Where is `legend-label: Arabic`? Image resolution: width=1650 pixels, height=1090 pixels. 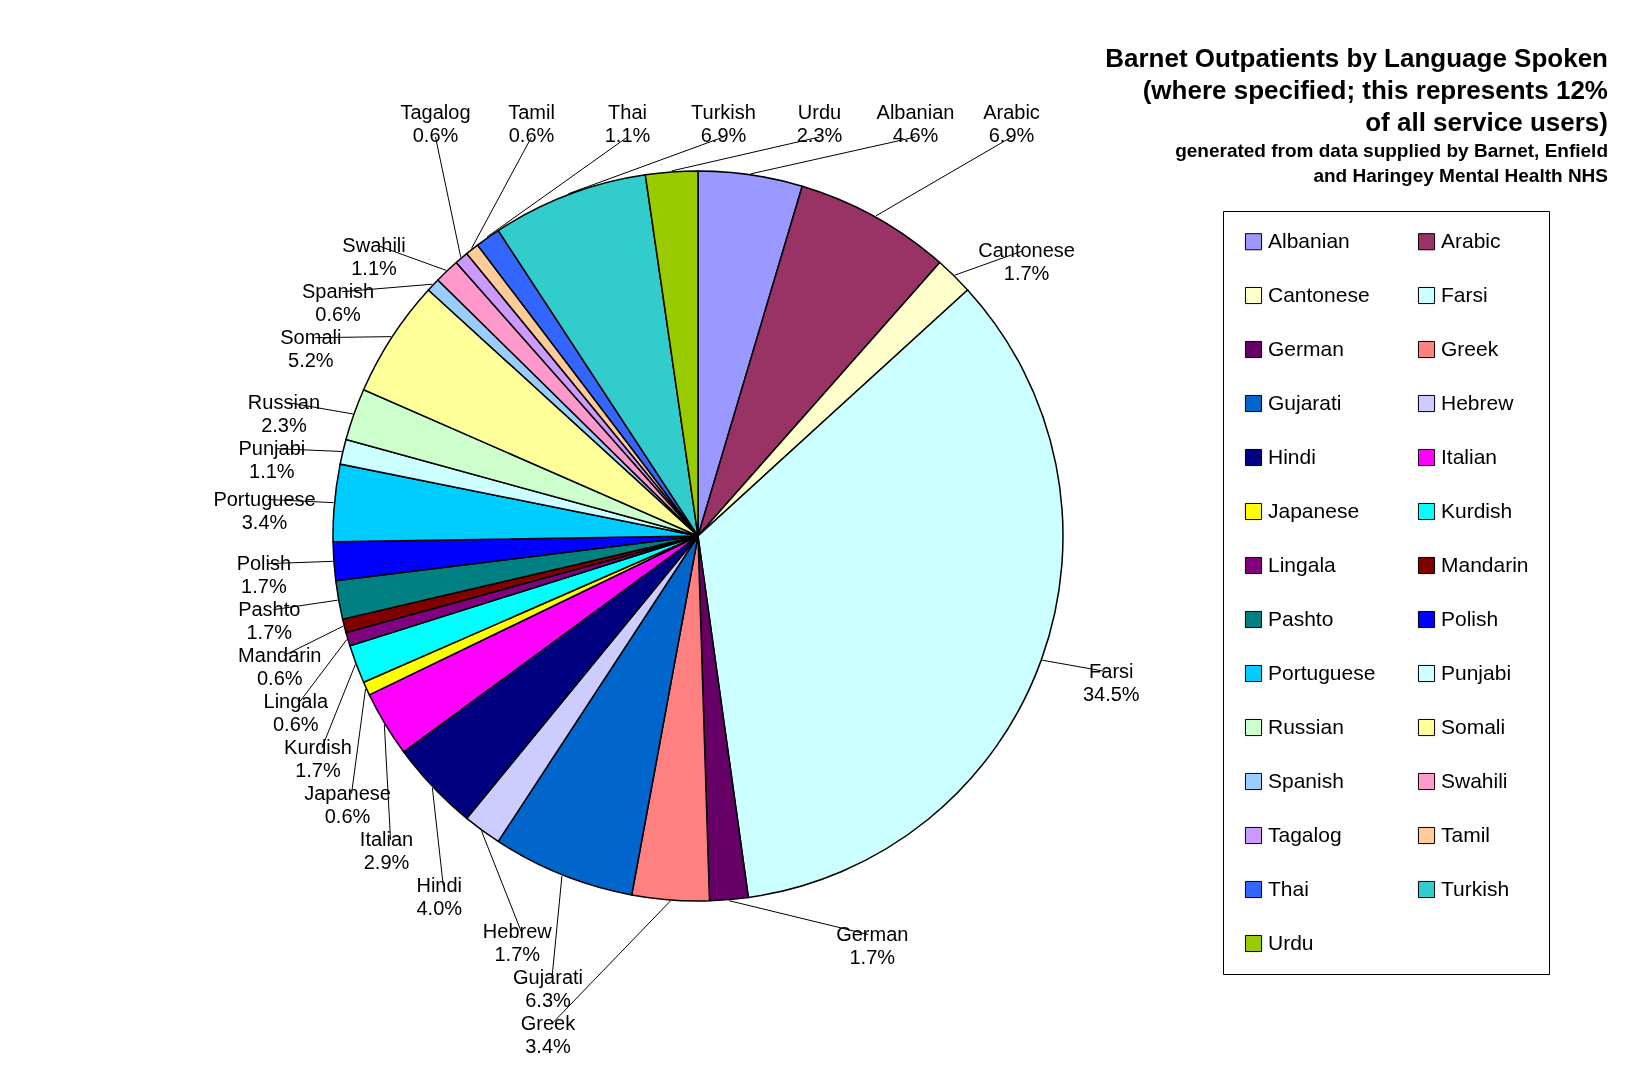 legend-label: Arabic is located at coordinates (1471, 240).